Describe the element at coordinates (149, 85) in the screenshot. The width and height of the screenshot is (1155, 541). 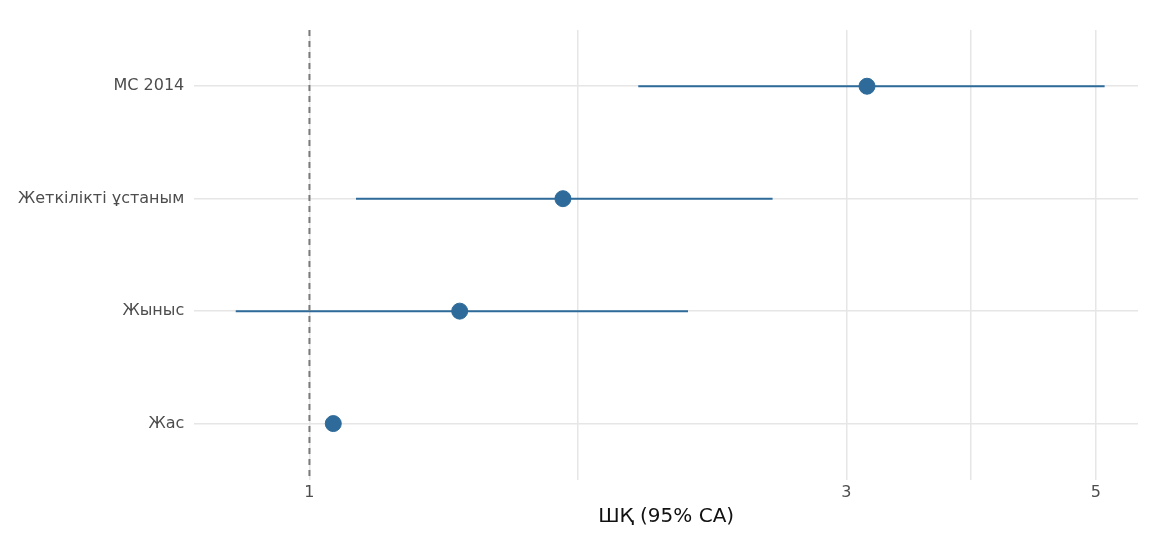
I see `y-tick-label: МС 2014` at that location.